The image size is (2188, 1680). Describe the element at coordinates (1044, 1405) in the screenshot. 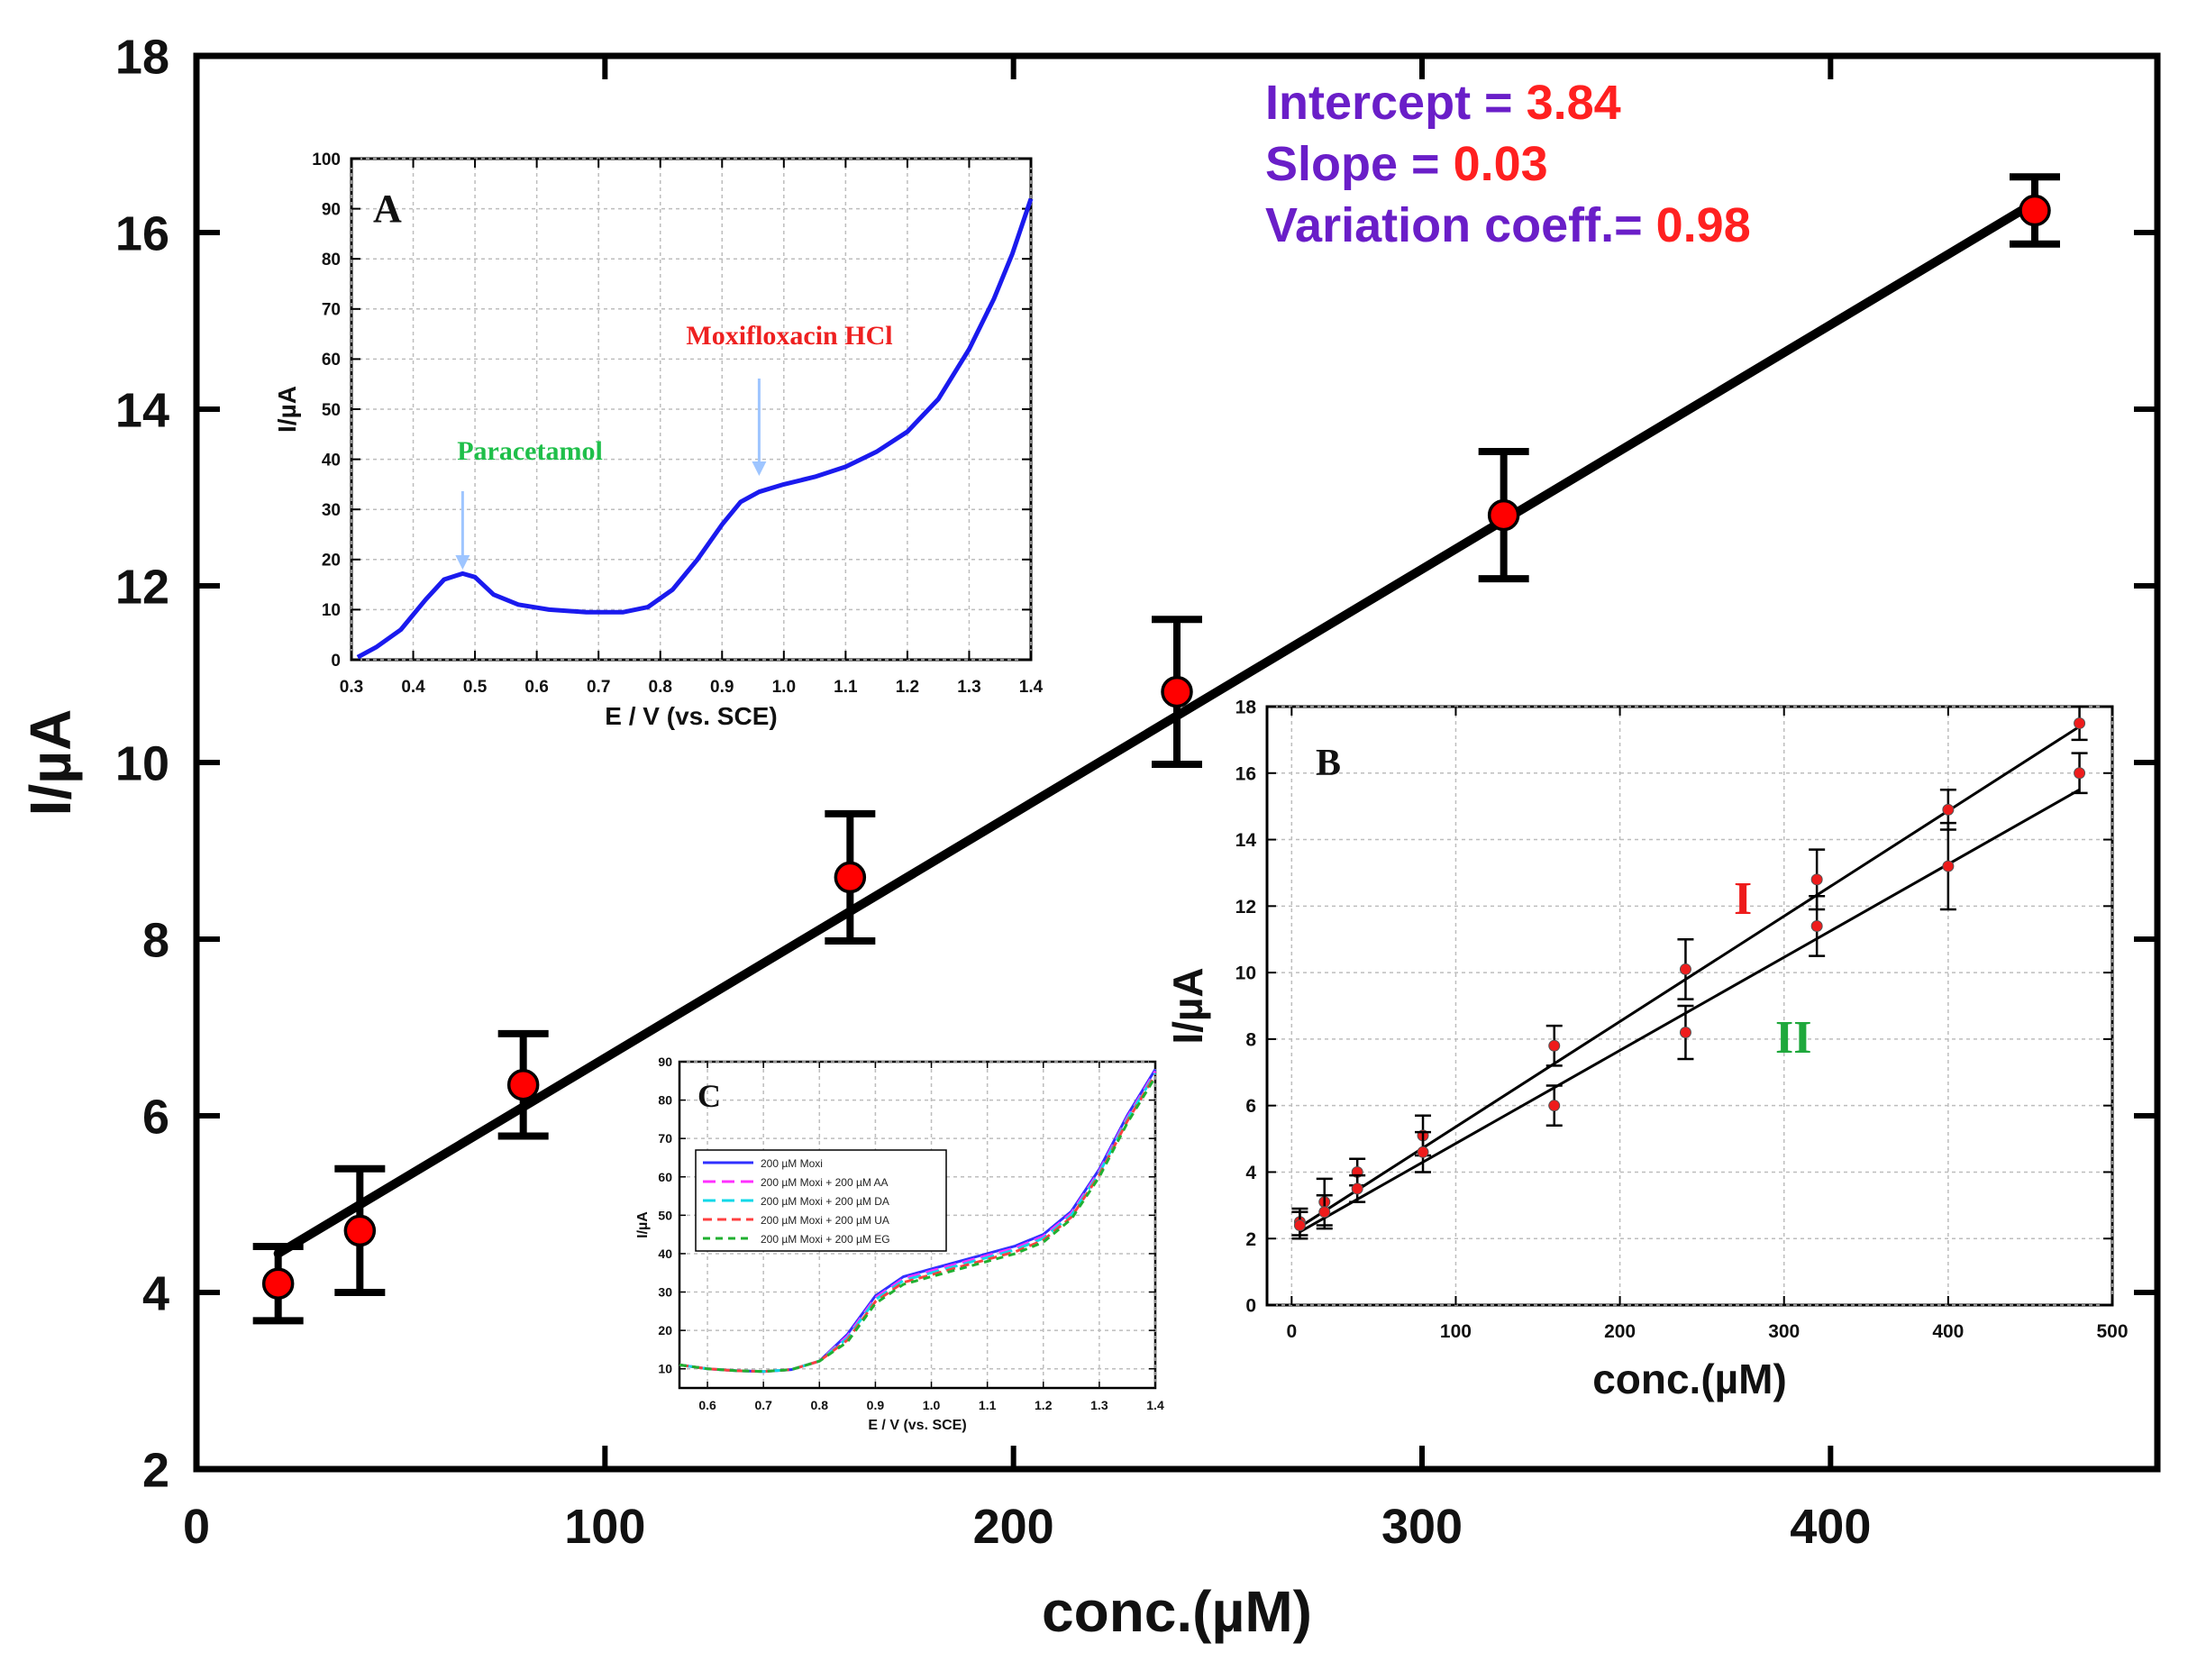

I see `inset_c-x-tick-label: 1.2` at that location.